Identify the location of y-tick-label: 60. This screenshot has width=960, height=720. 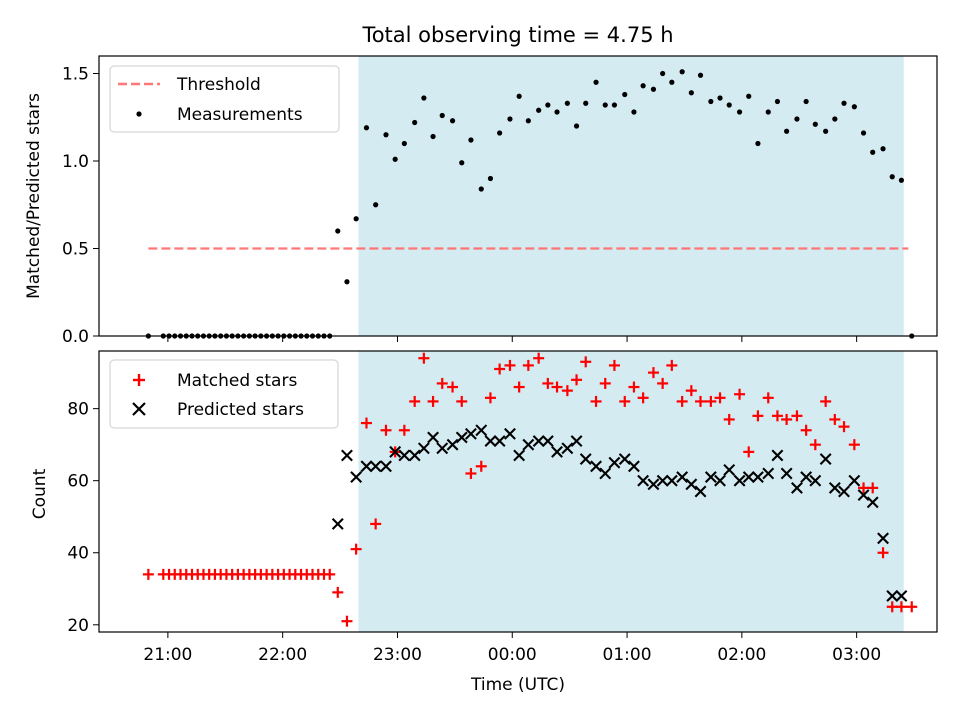
(78, 482).